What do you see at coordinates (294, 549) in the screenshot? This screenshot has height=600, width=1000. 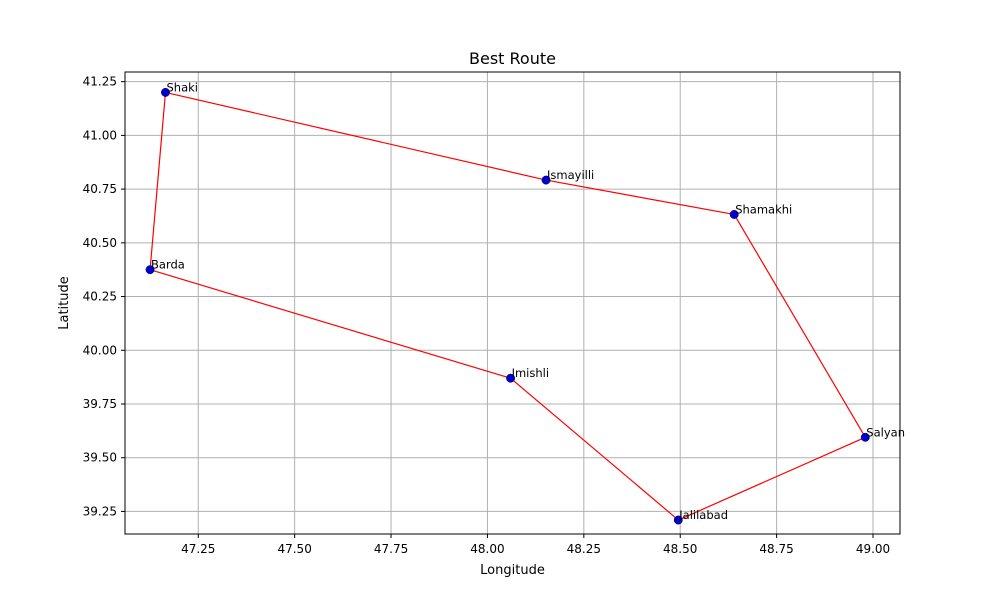 I see `x-tick-label: 47.50` at bounding box center [294, 549].